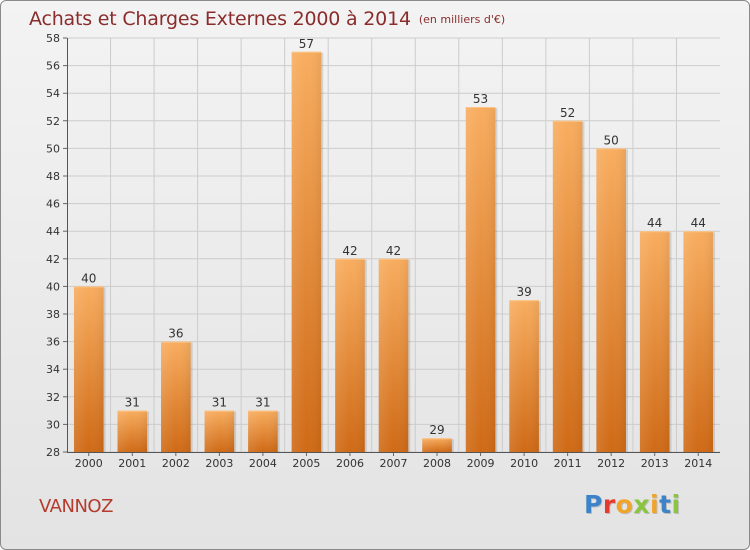 The height and width of the screenshot is (550, 750). Describe the element at coordinates (632, 504) in the screenshot. I see `proxiti-logo: Proxiti` at that location.